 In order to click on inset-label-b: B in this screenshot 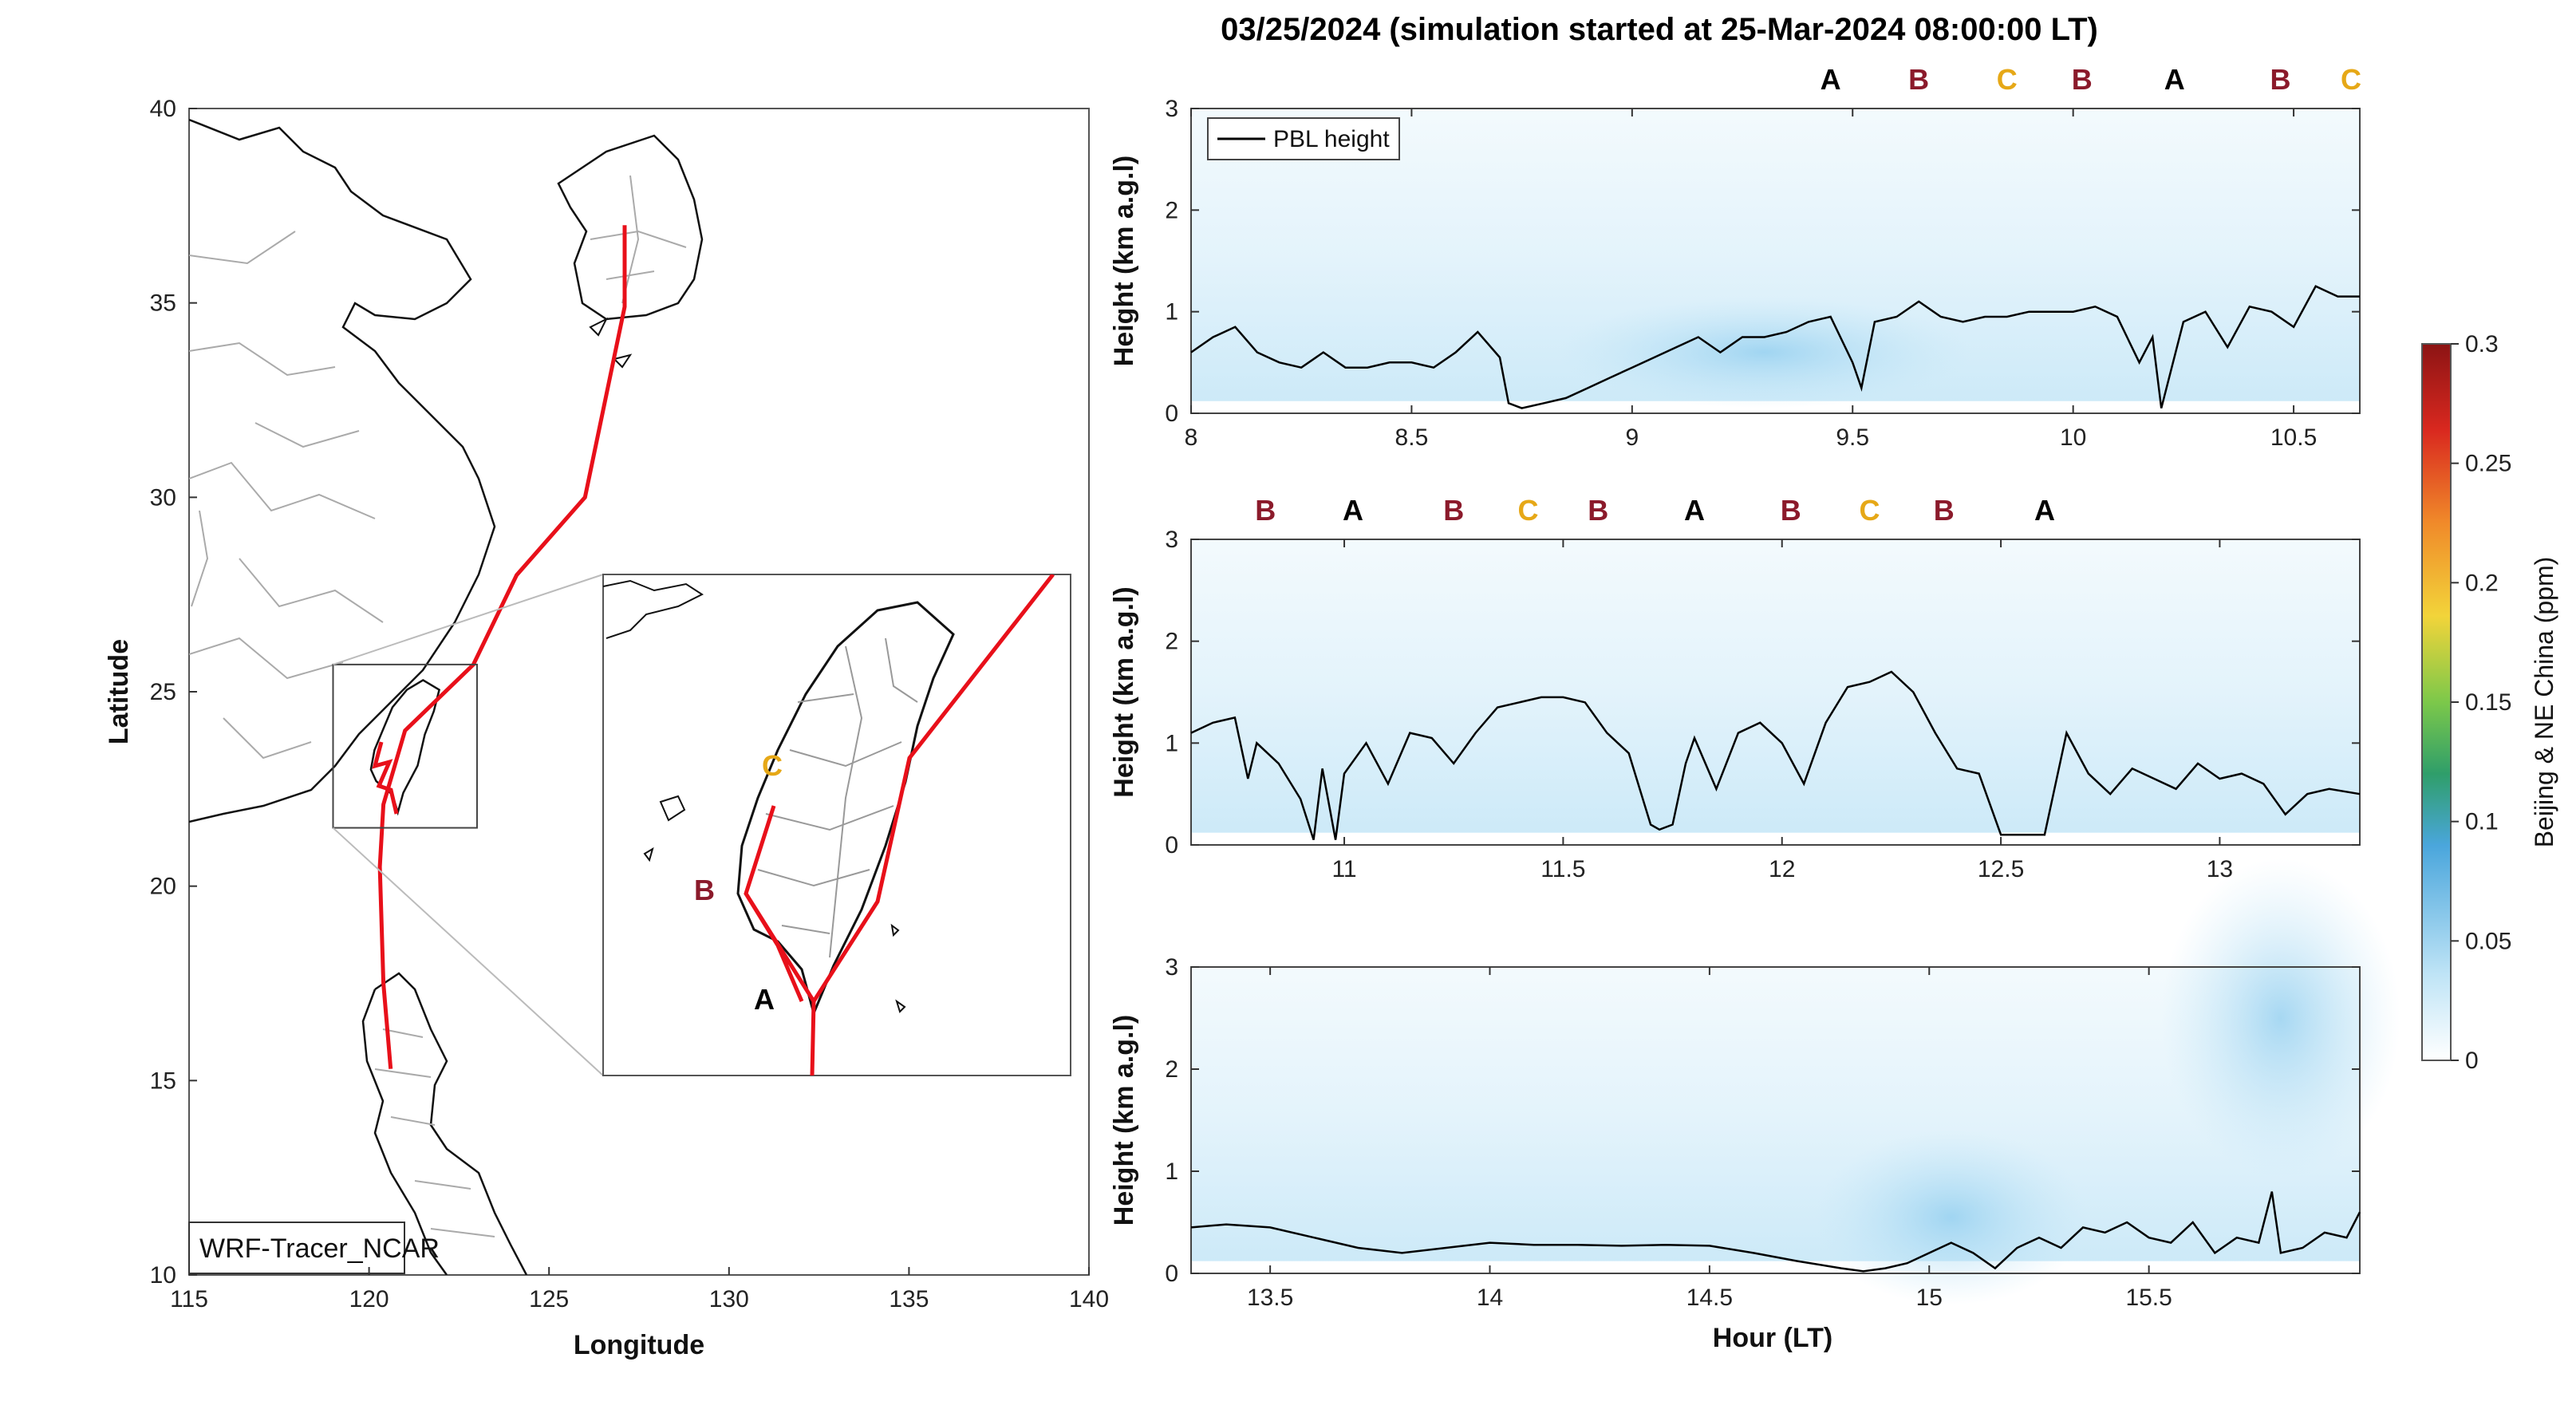, I will do `click(705, 890)`.